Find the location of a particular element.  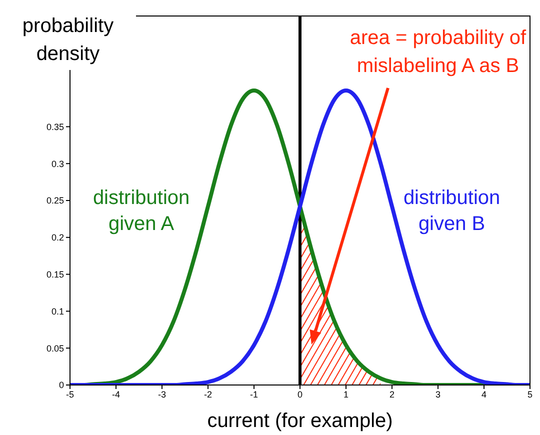

annotation: area = probability of mislabeling A as B is located at coordinates (438, 52).